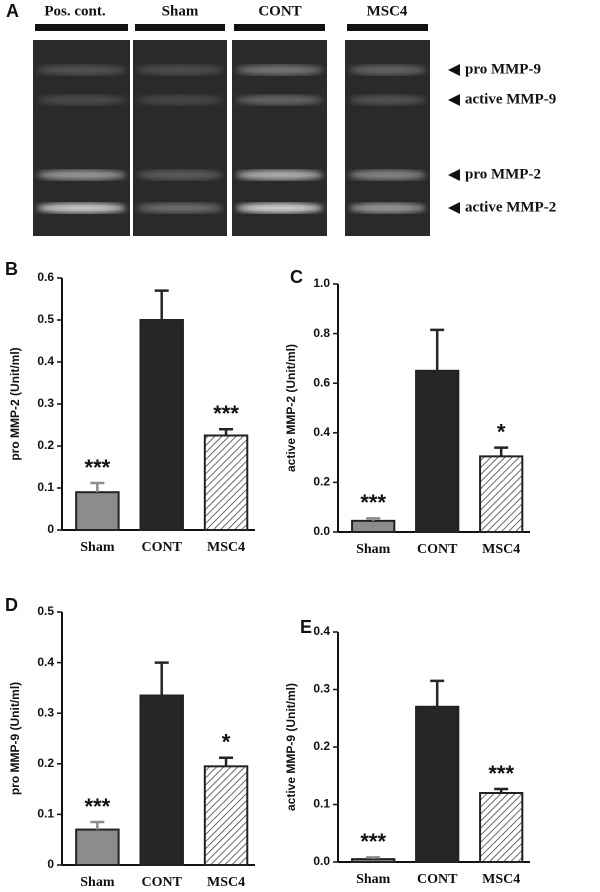  Describe the element at coordinates (306, 627) in the screenshot. I see `panel-label: E` at that location.